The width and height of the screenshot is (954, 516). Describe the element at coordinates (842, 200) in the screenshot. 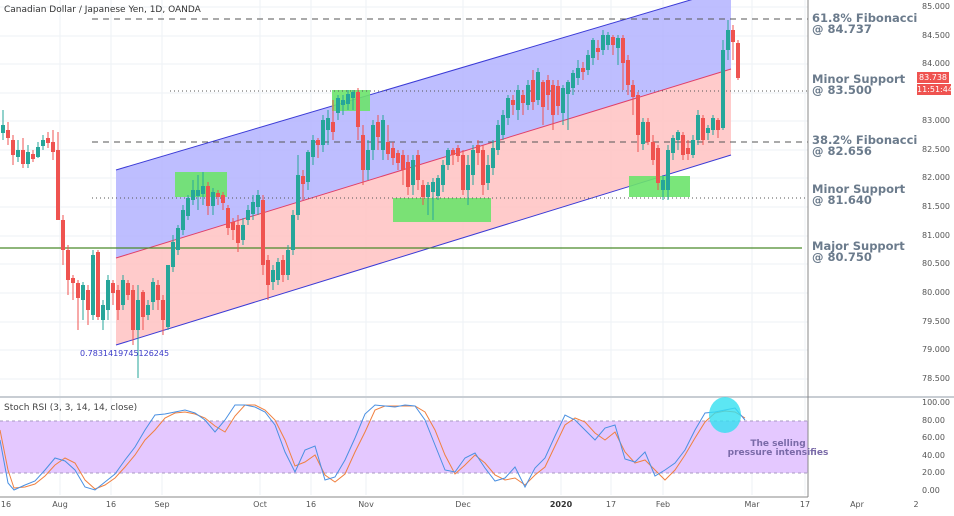

I see `annotation-value: @ 81.640` at that location.